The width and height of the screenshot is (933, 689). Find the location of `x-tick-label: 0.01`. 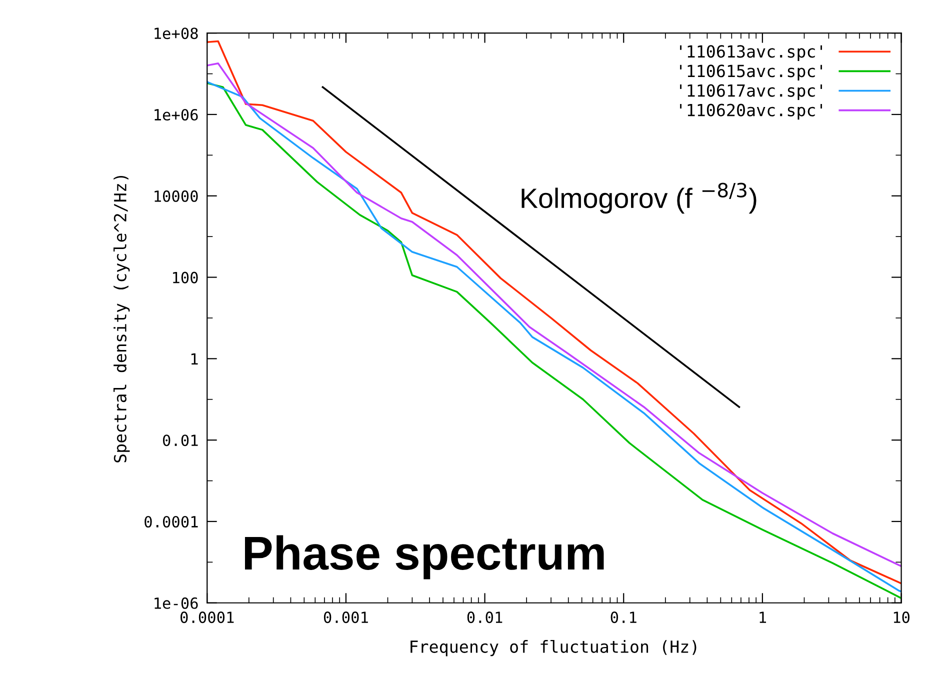

x-tick-label: 0.01 is located at coordinates (484, 618).